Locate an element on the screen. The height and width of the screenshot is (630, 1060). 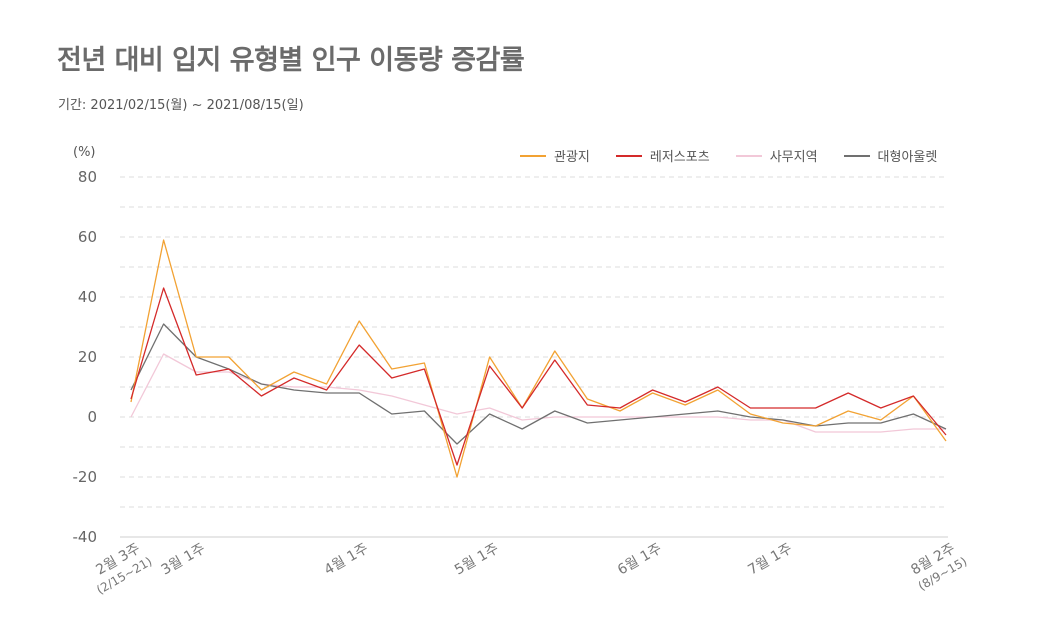
x-tick-label: 6월 1주 is located at coordinates (640, 560).